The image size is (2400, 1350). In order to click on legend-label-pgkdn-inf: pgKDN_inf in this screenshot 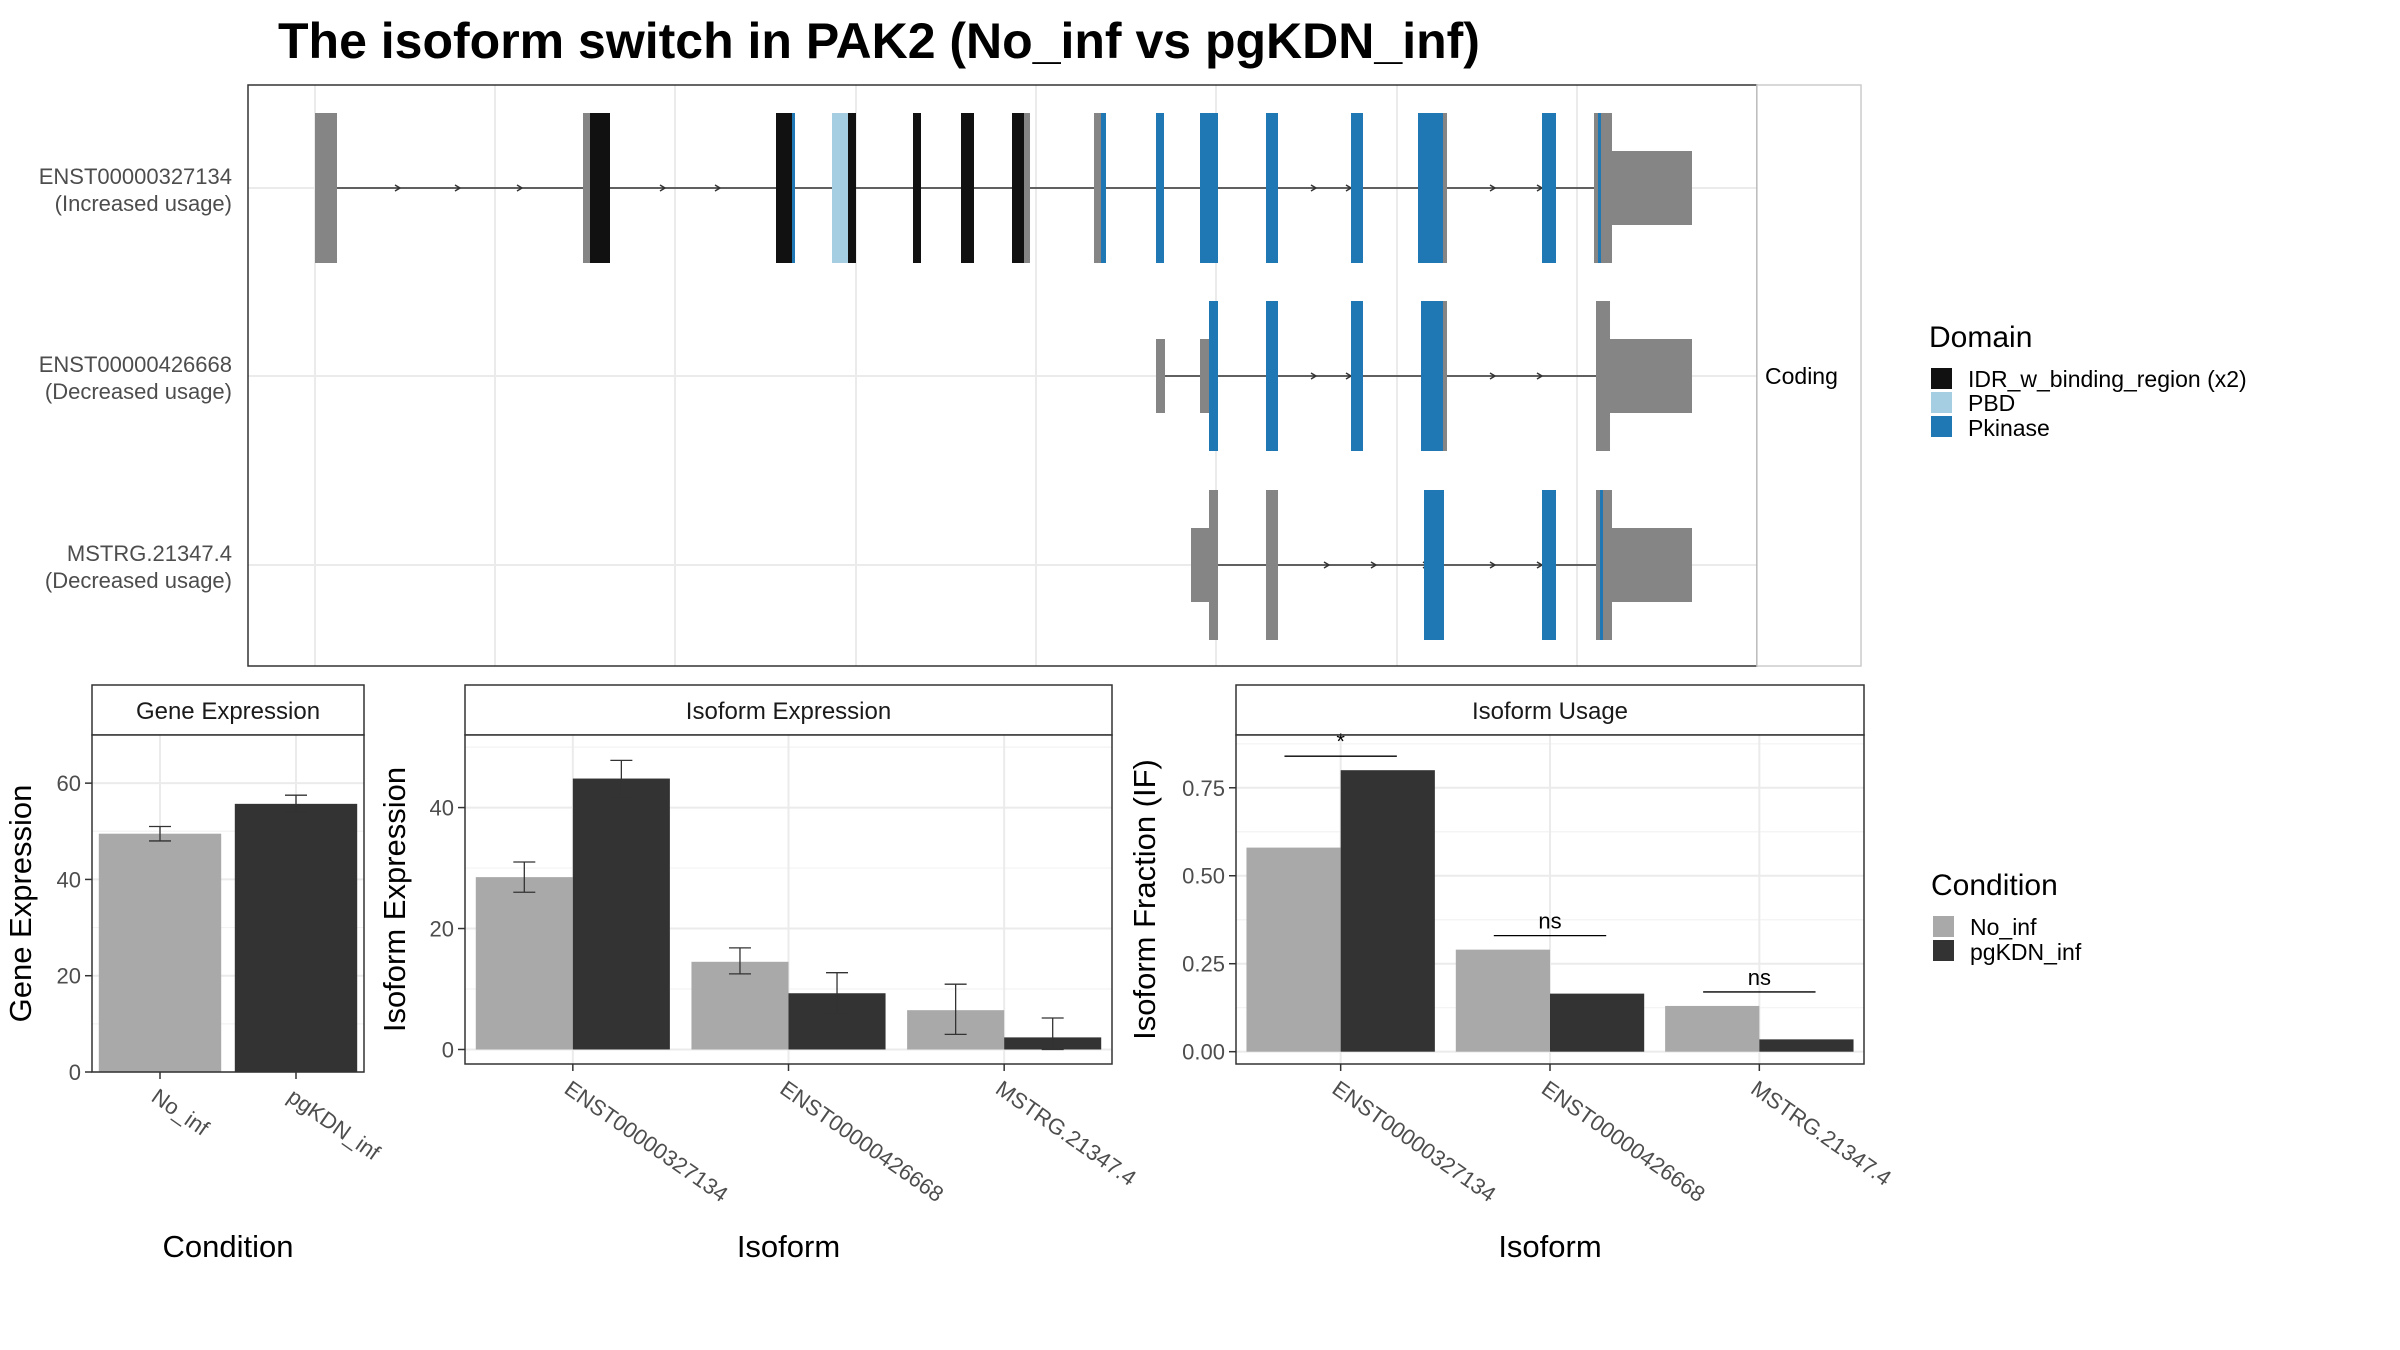, I will do `click(2026, 952)`.